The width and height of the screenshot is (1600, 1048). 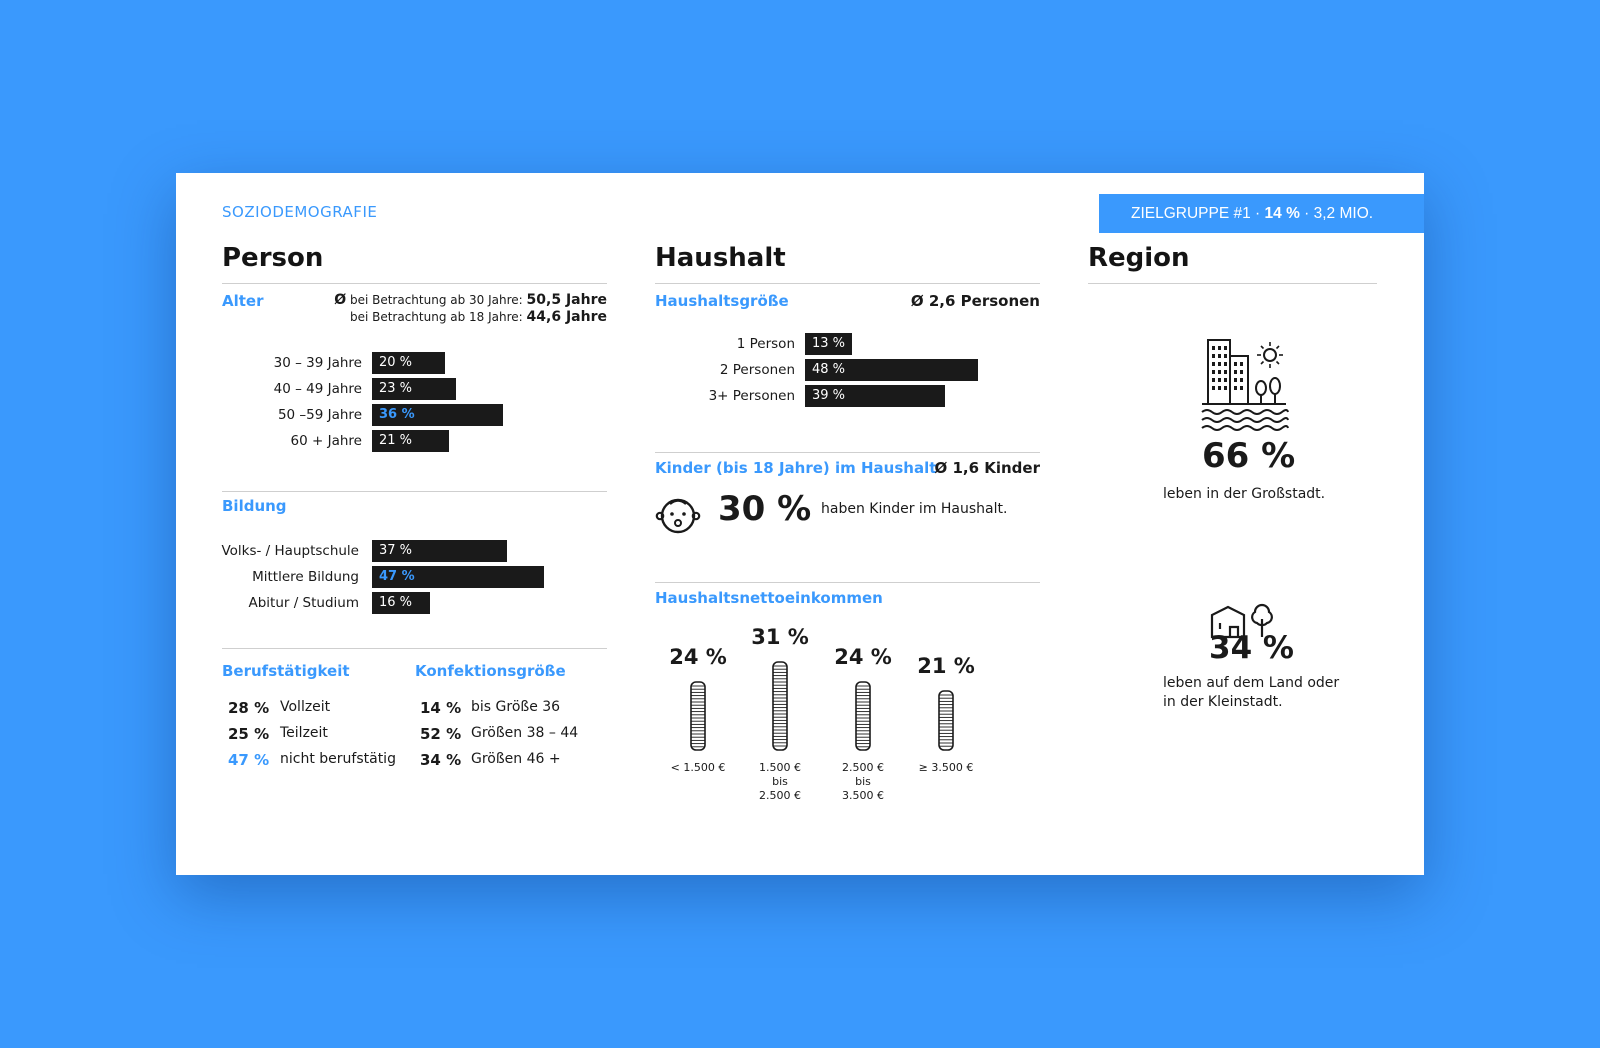 What do you see at coordinates (458, 577) in the screenshot?
I see `bildung-bar: 47 %` at bounding box center [458, 577].